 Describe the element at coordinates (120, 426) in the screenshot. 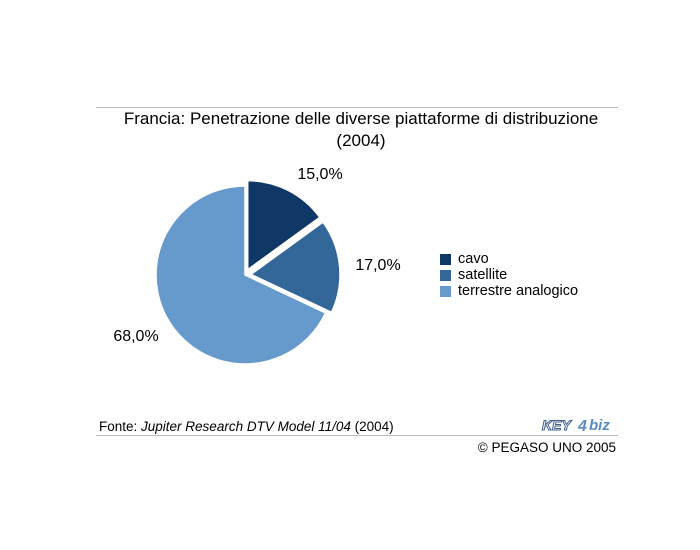

I see `source-prefix: Fonte:` at that location.